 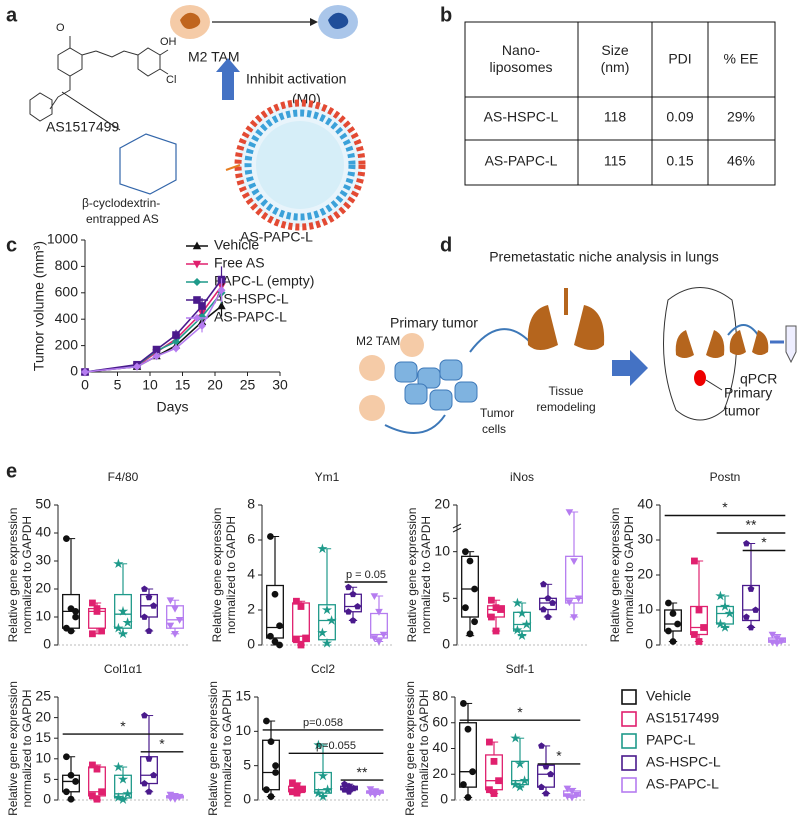 What do you see at coordinates (217, 575) in the screenshot?
I see `y-axis-label: Relative gene expression` at bounding box center [217, 575].